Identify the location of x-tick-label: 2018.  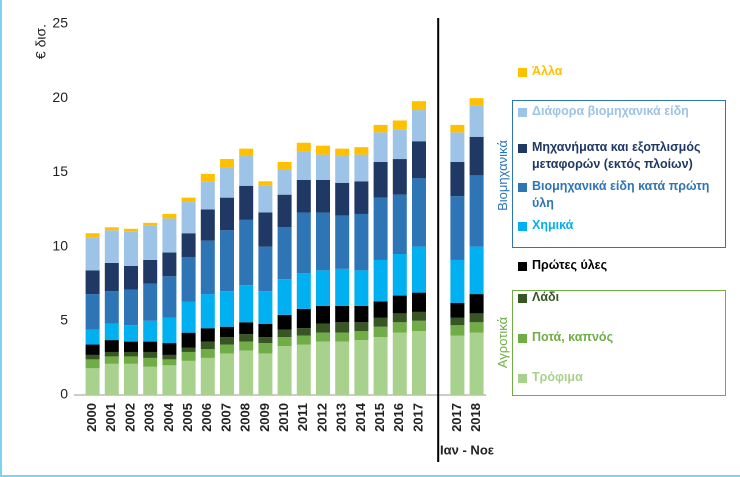
(475, 417).